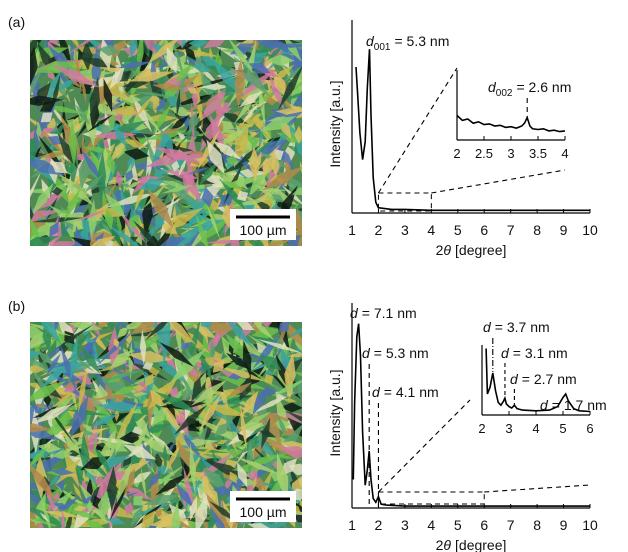 The image size is (628, 552). Describe the element at coordinates (447, 544) in the screenshot. I see `x-label-symbol: θ` at that location.